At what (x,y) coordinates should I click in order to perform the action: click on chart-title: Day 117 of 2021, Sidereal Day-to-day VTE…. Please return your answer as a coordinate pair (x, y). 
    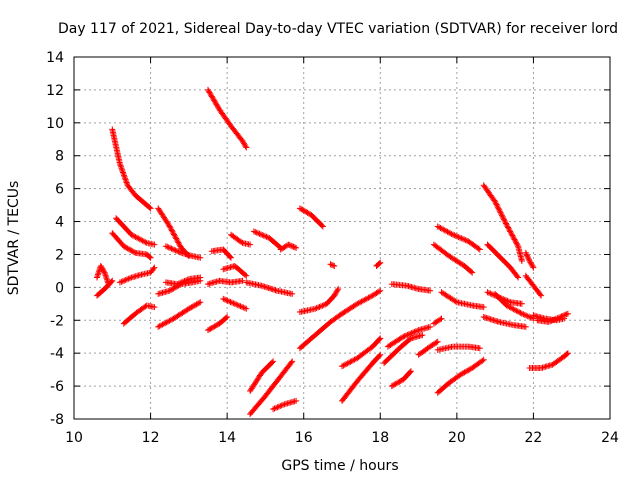
    Looking at the image, I should click on (338, 29).